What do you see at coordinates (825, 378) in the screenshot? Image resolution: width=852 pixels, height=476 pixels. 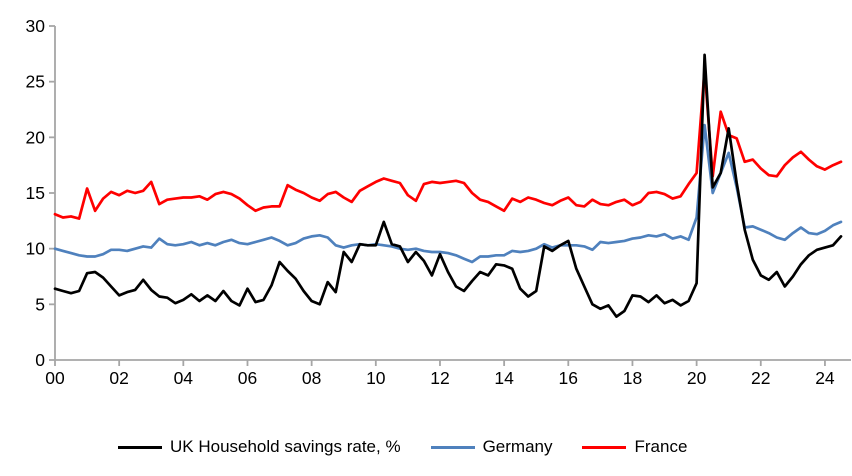 I see `x-tick-label: 24` at bounding box center [825, 378].